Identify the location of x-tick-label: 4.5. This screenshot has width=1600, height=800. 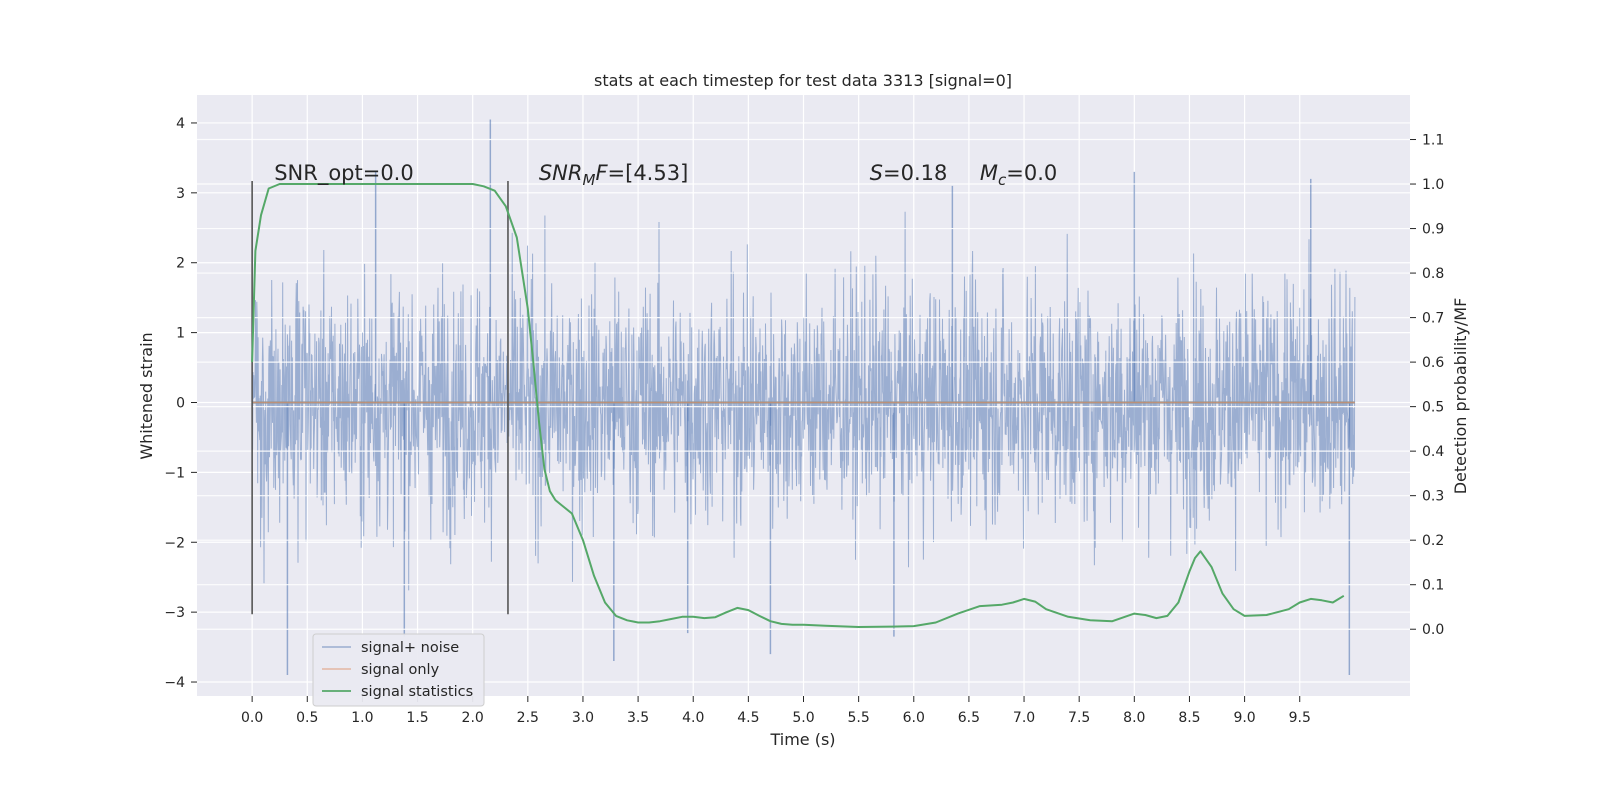
(748, 718).